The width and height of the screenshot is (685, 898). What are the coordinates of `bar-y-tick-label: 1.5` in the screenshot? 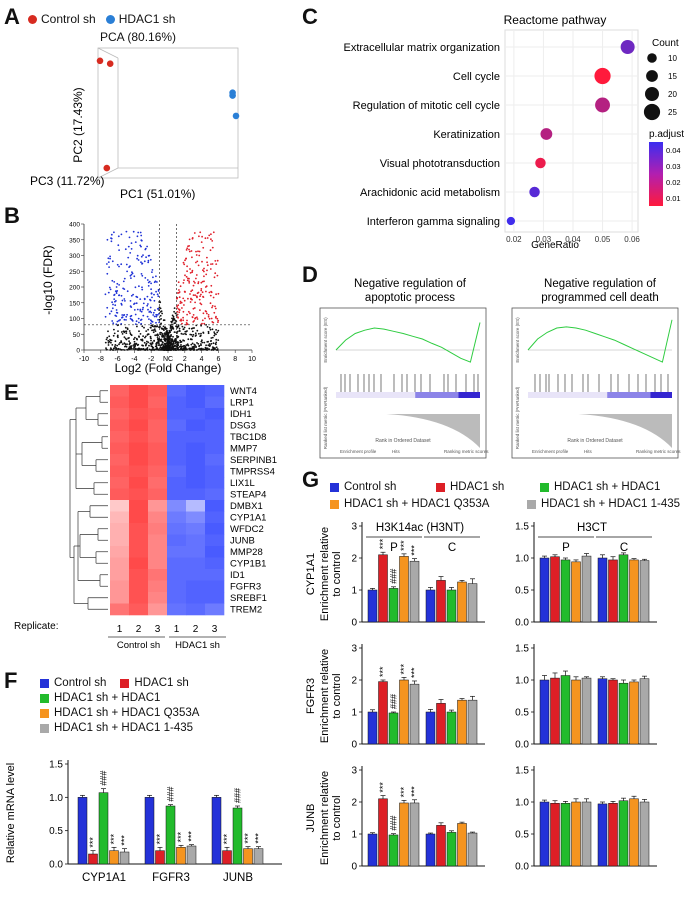 It's located at (522, 649).